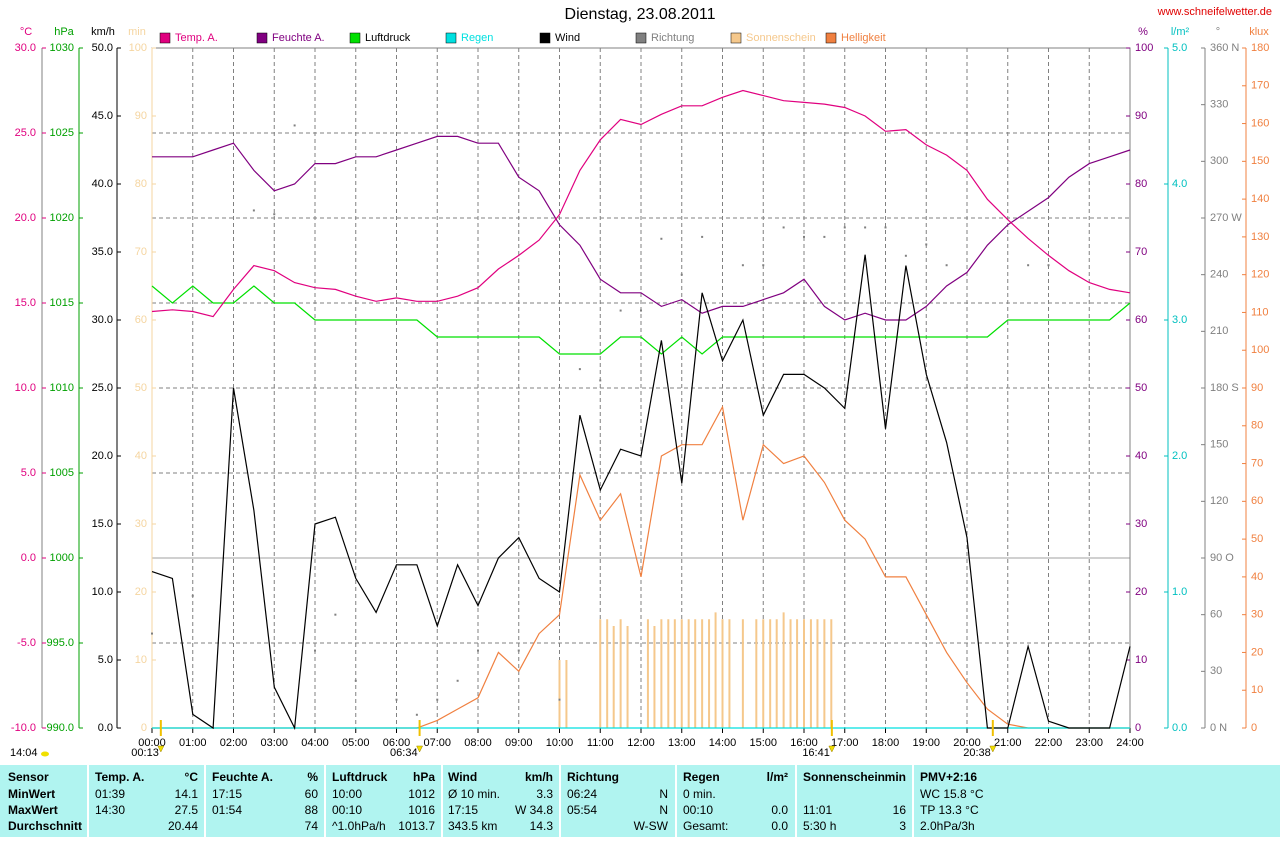 The width and height of the screenshot is (1280, 842). Describe the element at coordinates (110, 810) in the screenshot. I see `table-cell: 14:30` at that location.